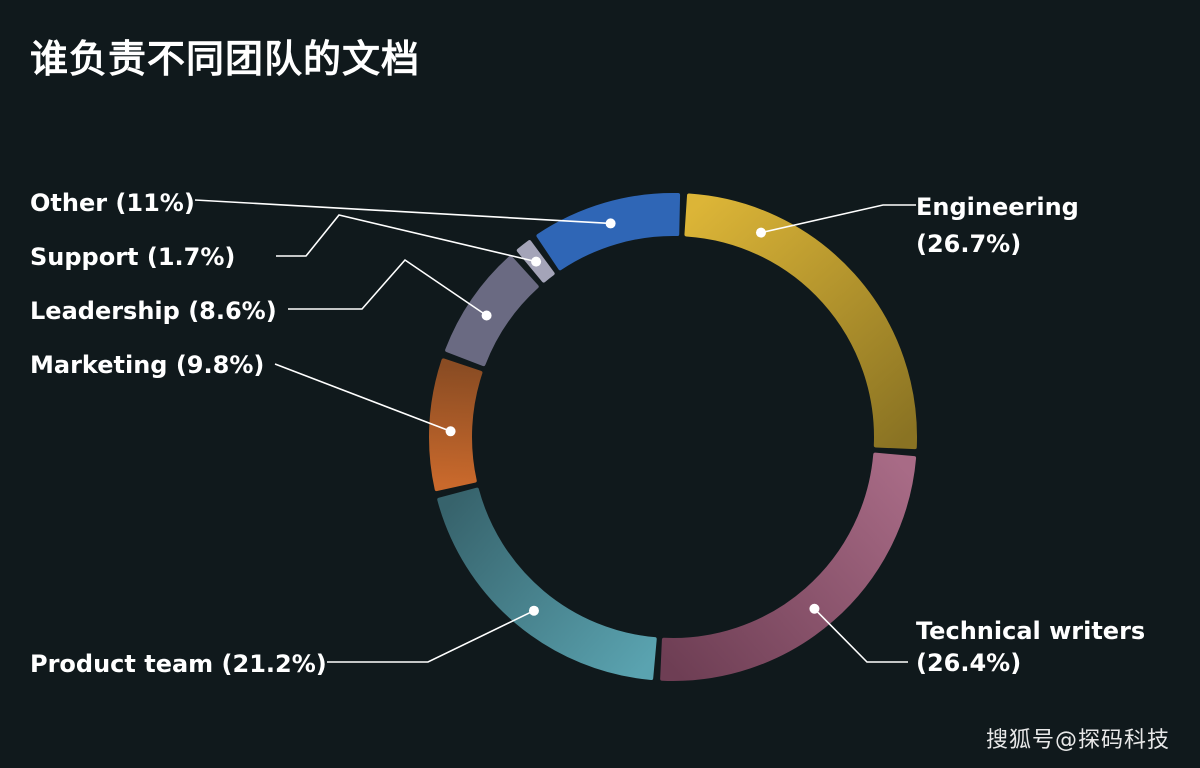  Describe the element at coordinates (362, 398) in the screenshot. I see `callout-line-marketing` at that location.